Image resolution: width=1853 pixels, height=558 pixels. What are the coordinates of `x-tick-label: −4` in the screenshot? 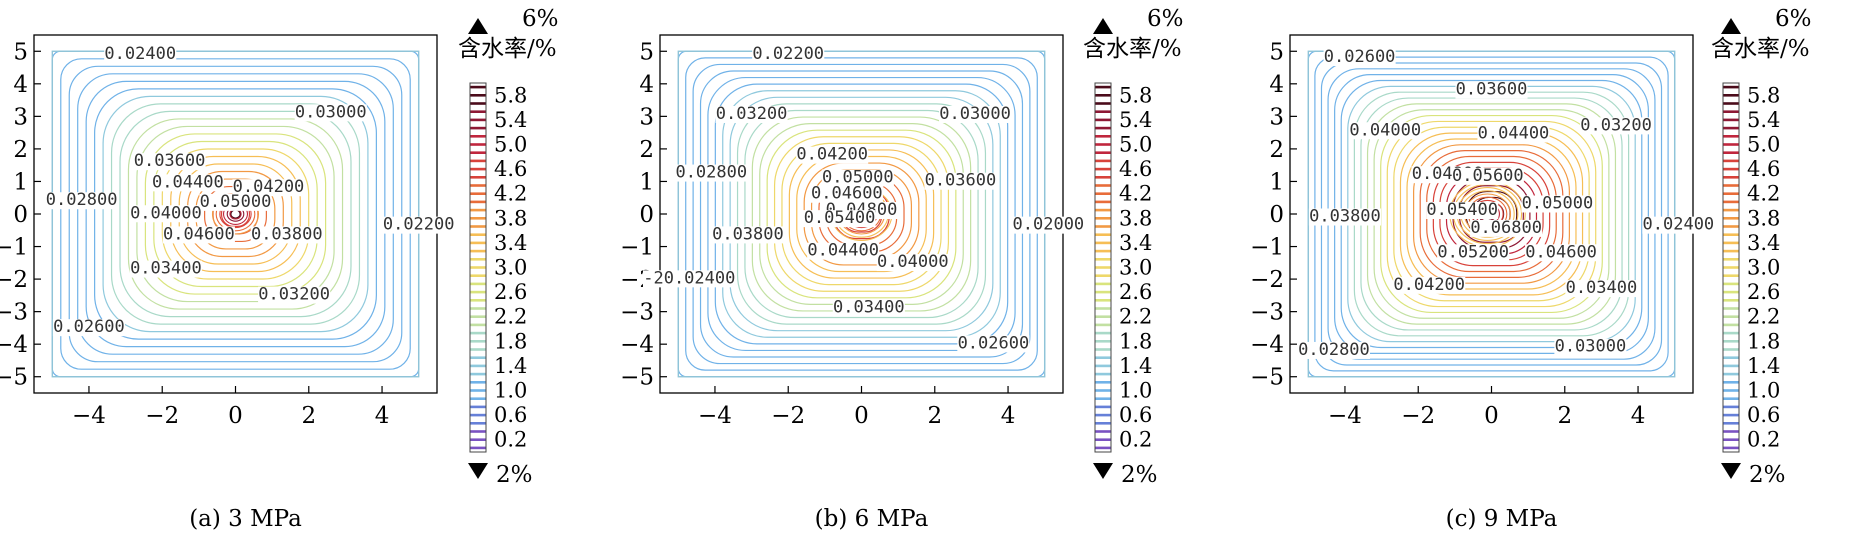 It's located at (89, 416).